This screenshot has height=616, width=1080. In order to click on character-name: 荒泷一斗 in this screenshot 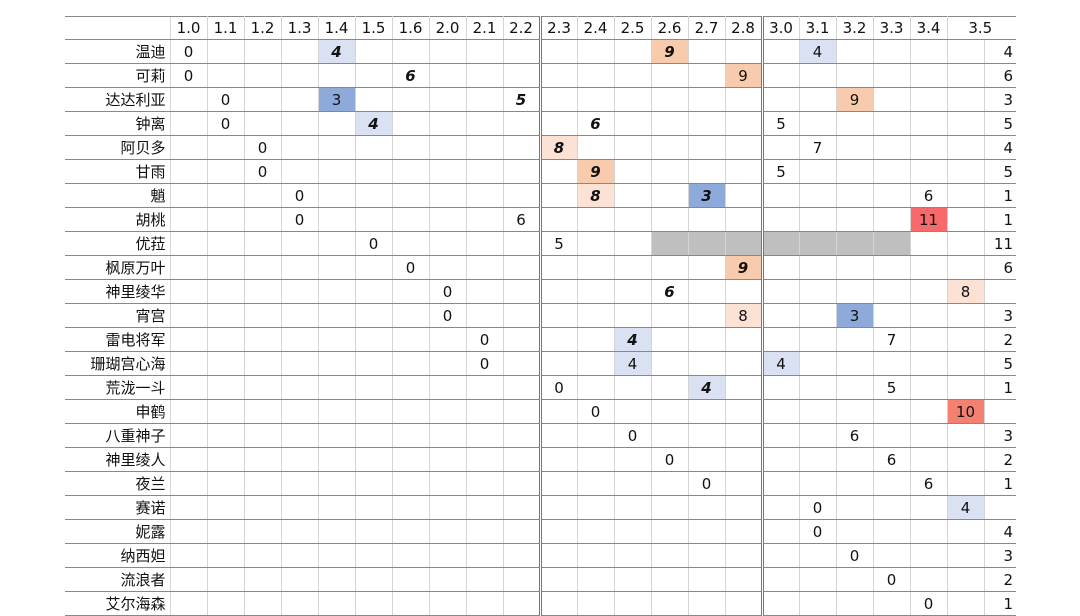, I will do `click(117, 387)`.